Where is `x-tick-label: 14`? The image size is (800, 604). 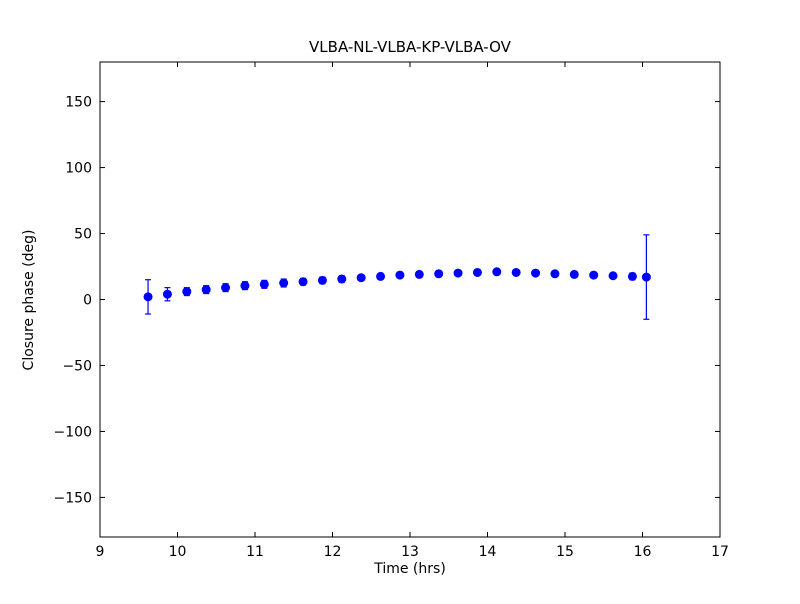 x-tick-label: 14 is located at coordinates (488, 552).